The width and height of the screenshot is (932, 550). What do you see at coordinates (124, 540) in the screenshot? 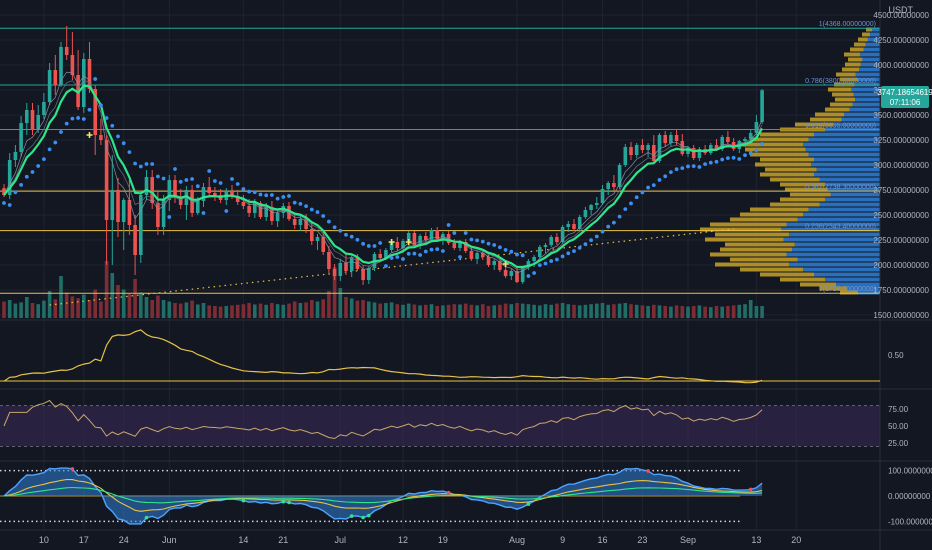
I see `time-tick-label: 24` at bounding box center [124, 540].